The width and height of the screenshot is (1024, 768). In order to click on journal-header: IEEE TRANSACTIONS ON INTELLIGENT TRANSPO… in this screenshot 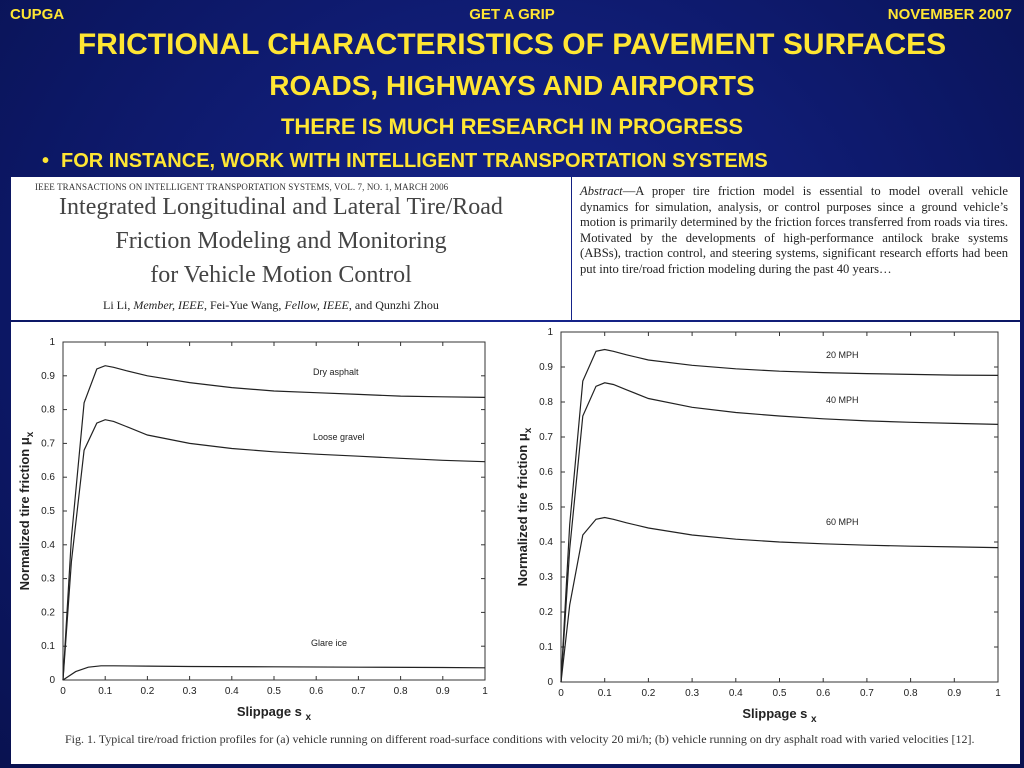, I will do `click(242, 187)`.